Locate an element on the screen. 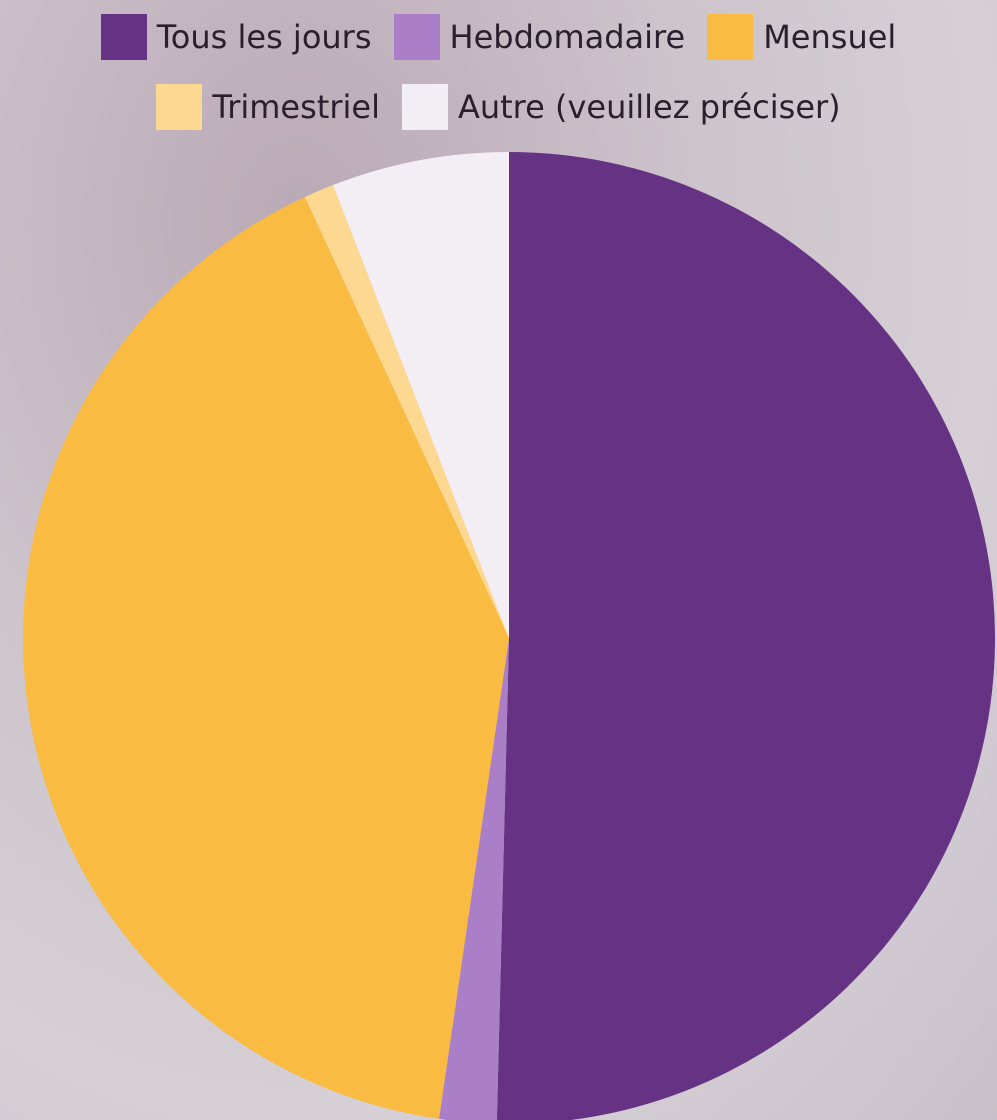 This screenshot has height=1120, width=997. legend-label: Autre (veuillez préciser) is located at coordinates (649, 107).